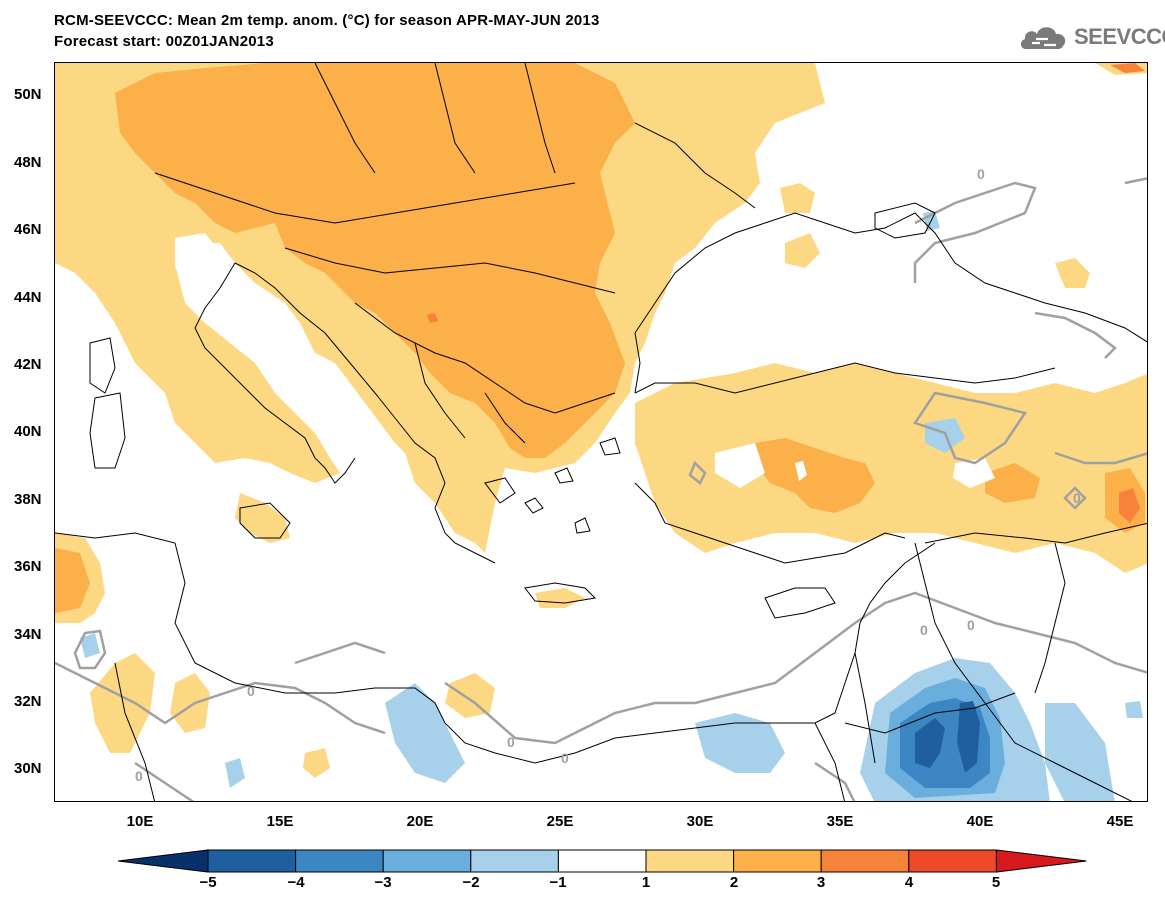 The width and height of the screenshot is (1165, 907). Describe the element at coordinates (28, 499) in the screenshot. I see `lat-label: 38N` at that location.